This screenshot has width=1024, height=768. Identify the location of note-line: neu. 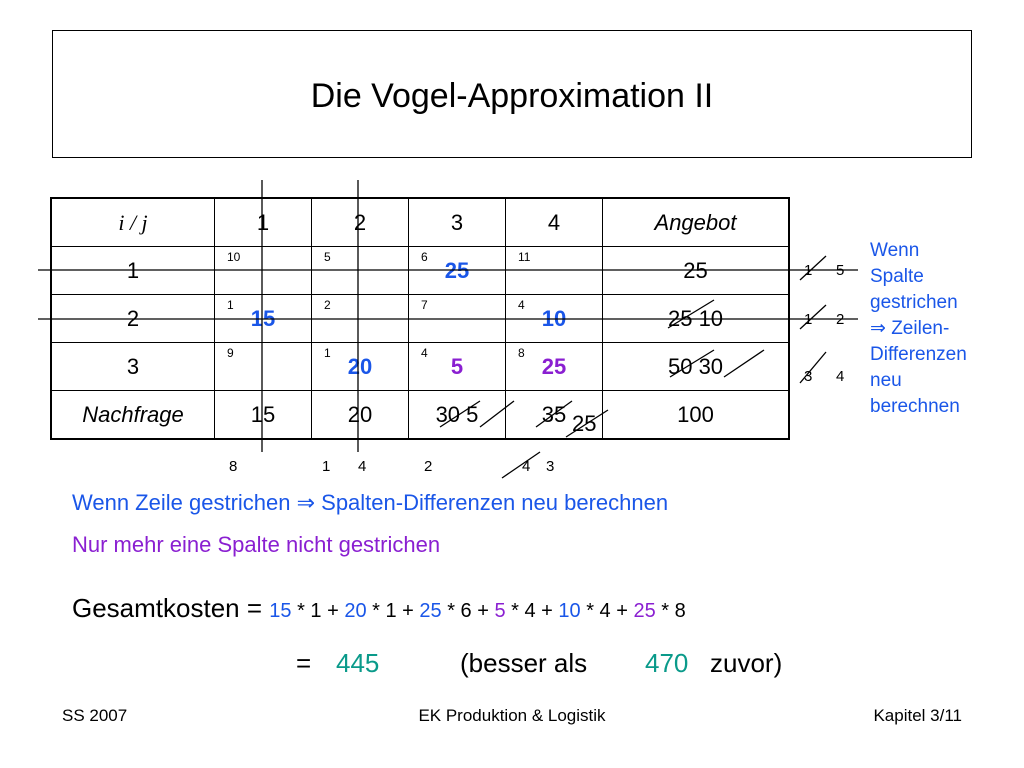
(886, 380).